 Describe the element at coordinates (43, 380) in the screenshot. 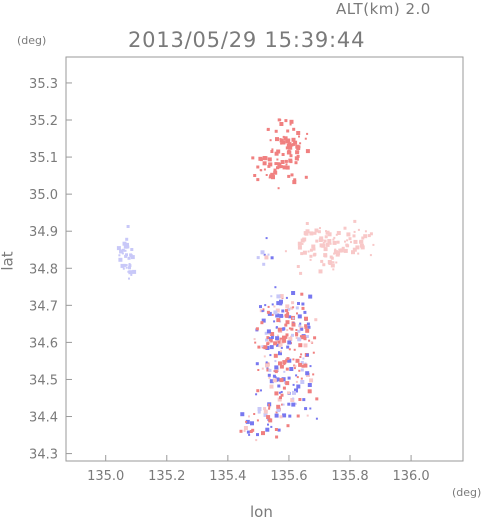

I see `y-tick-label: 34.5` at that location.